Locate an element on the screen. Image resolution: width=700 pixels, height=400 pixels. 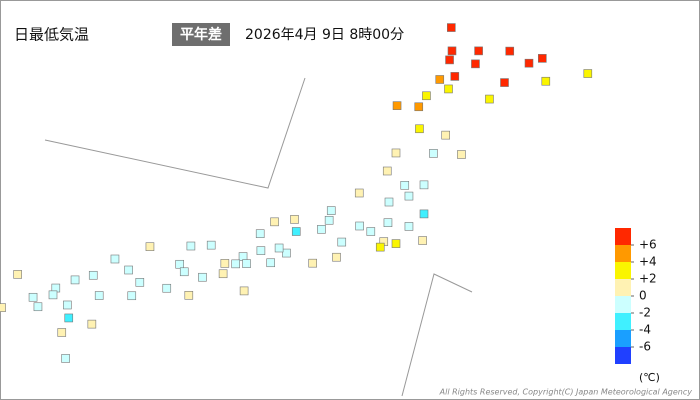
badge: 平年差 is located at coordinates (201, 34).